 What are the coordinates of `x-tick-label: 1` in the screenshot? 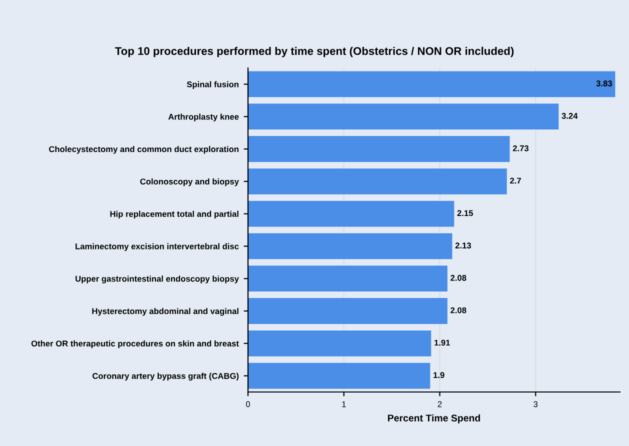 It's located at (344, 404).